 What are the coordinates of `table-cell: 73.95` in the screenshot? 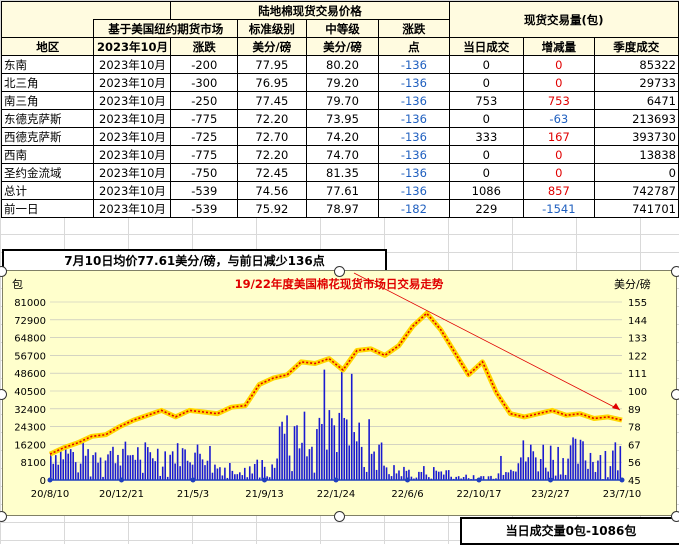 It's located at (342, 119).